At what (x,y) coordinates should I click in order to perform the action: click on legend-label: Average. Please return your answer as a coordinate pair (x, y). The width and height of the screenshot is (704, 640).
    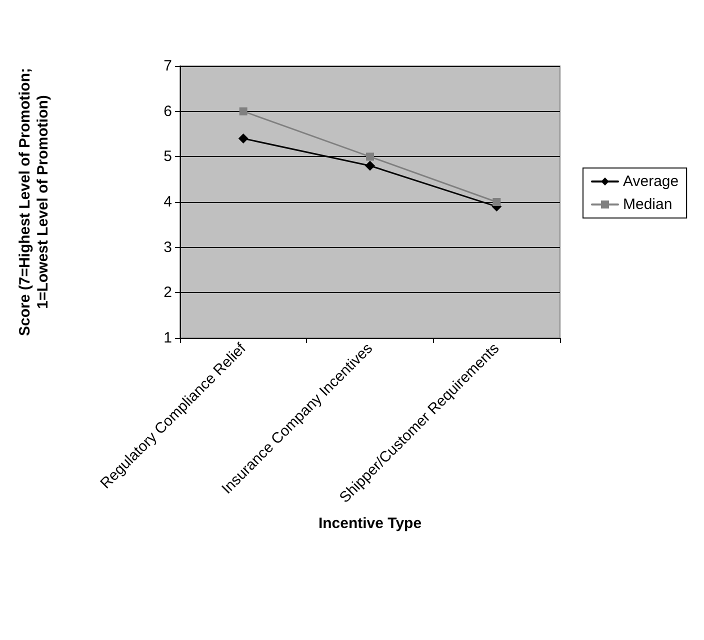
    Looking at the image, I should click on (651, 181).